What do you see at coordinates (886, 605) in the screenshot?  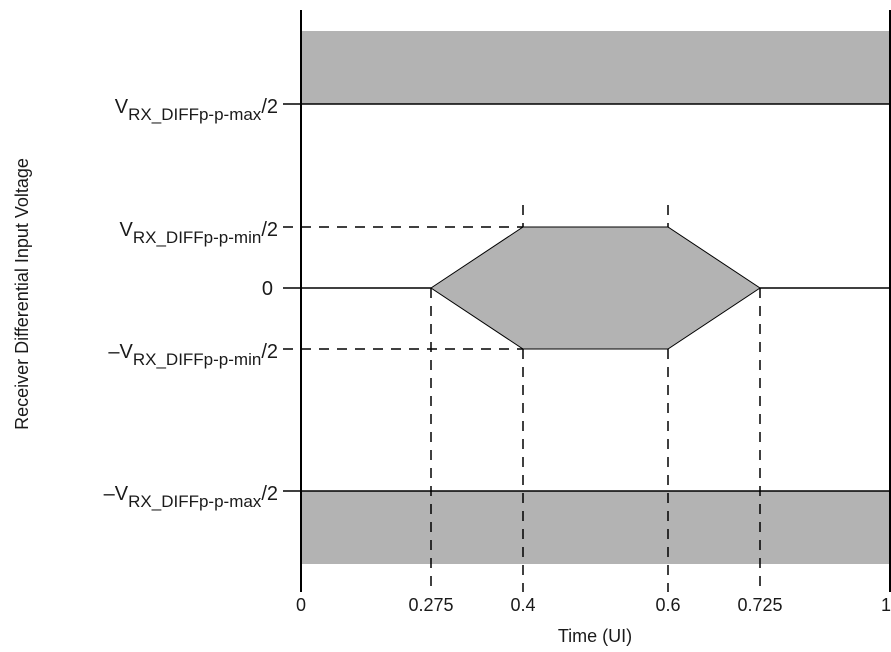 I see `x-tick-label: 1` at bounding box center [886, 605].